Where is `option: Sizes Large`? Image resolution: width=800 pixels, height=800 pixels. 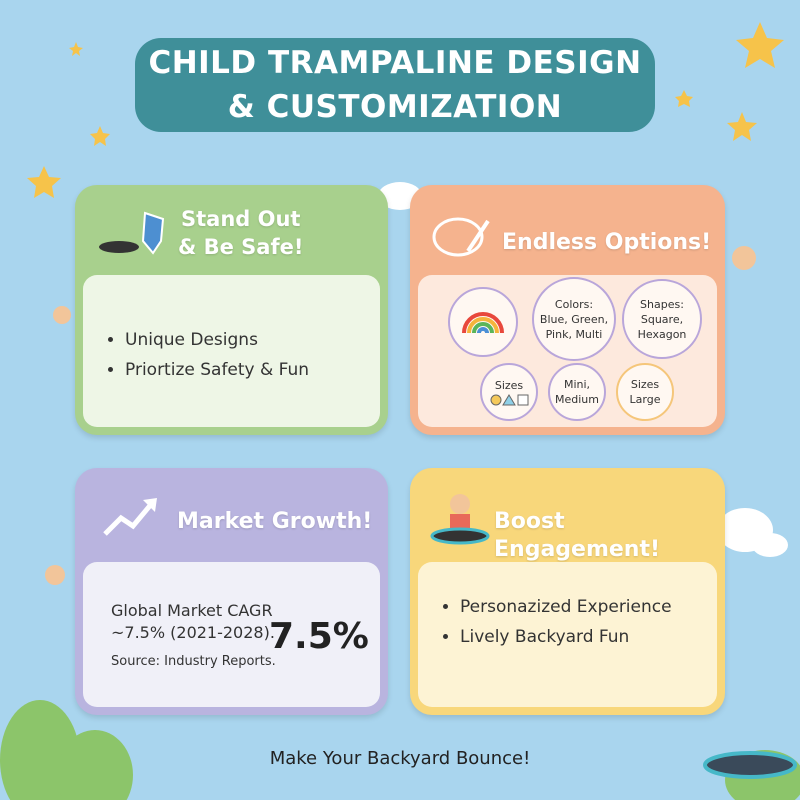
option: Sizes Large is located at coordinates (645, 392).